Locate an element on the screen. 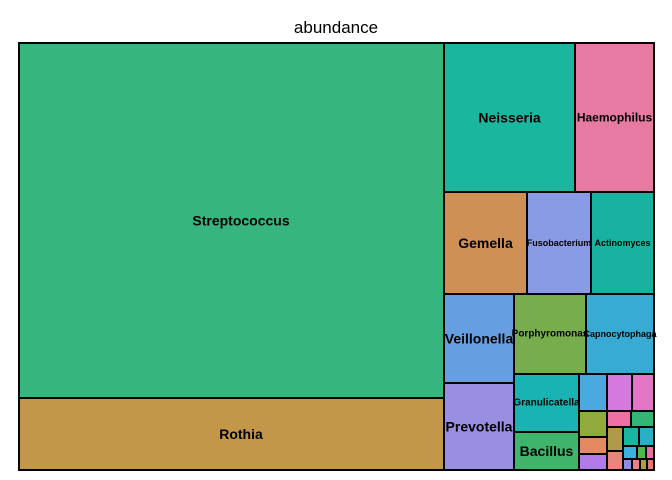  treemap-tile-capnocytophaga is located at coordinates (620, 334).